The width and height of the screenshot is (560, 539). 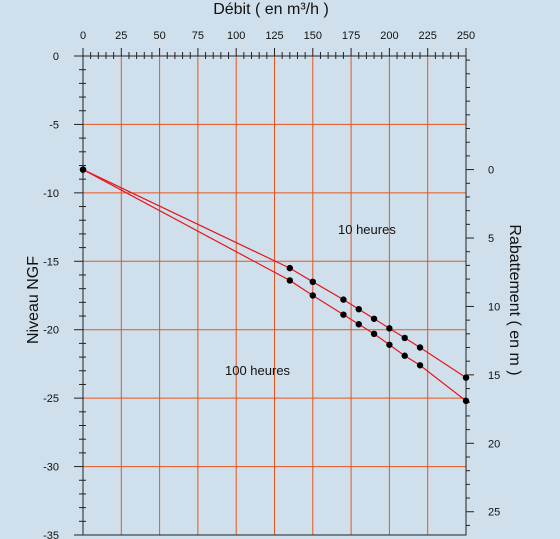 I want to click on top-axis-tick-label: 200, so click(x=389, y=36).